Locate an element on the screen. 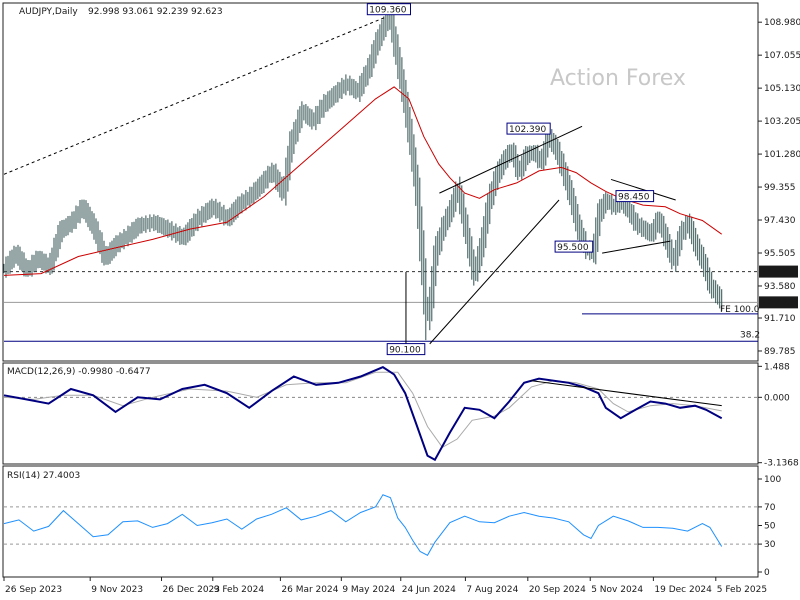 The image size is (800, 600). rsi-line is located at coordinates (363, 525).